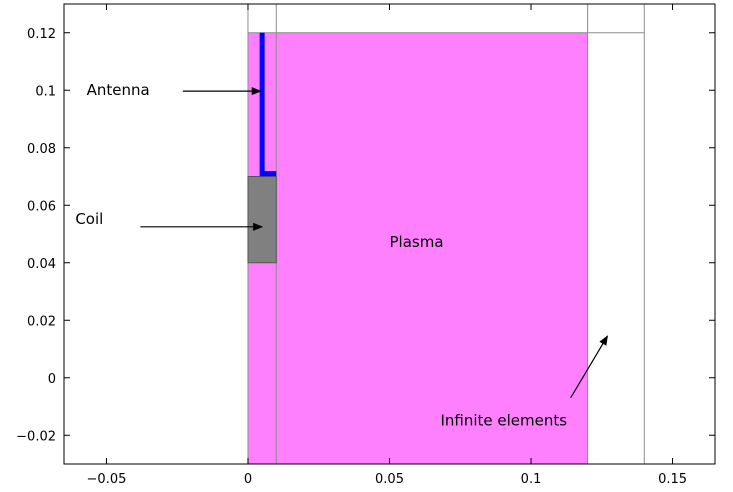 This screenshot has height=492, width=733. I want to click on coil-label: Coil, so click(89, 219).